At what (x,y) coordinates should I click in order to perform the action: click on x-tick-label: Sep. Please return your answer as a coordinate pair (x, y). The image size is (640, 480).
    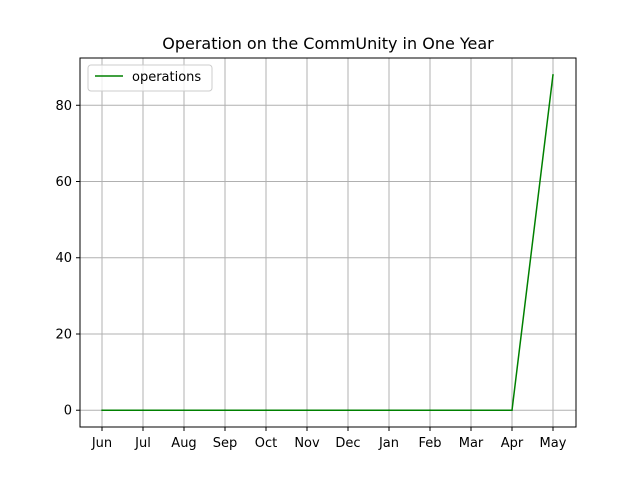
    Looking at the image, I should click on (225, 443).